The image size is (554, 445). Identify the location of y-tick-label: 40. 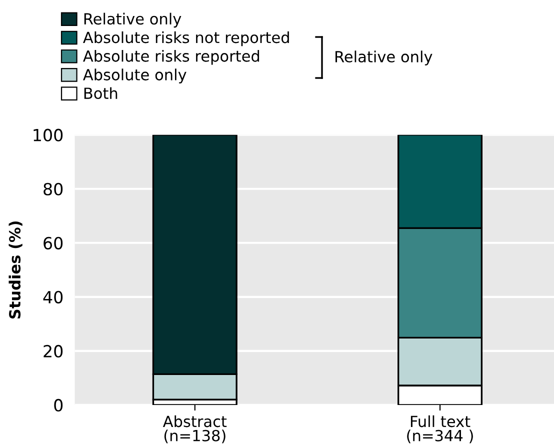
(53, 297).